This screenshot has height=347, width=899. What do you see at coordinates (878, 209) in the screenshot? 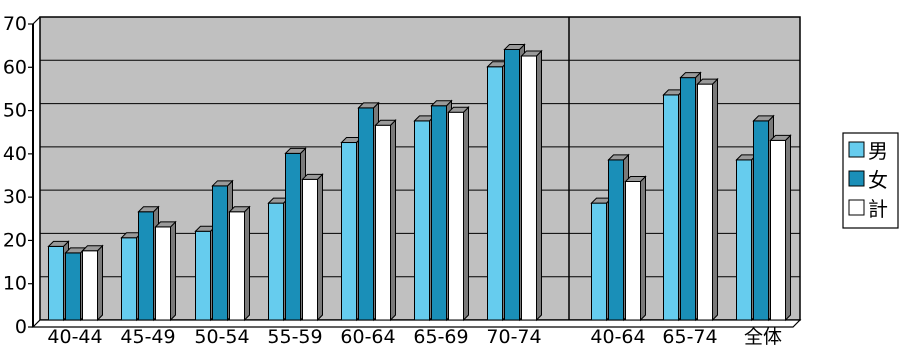
I see `legend-label: 計` at bounding box center [878, 209].